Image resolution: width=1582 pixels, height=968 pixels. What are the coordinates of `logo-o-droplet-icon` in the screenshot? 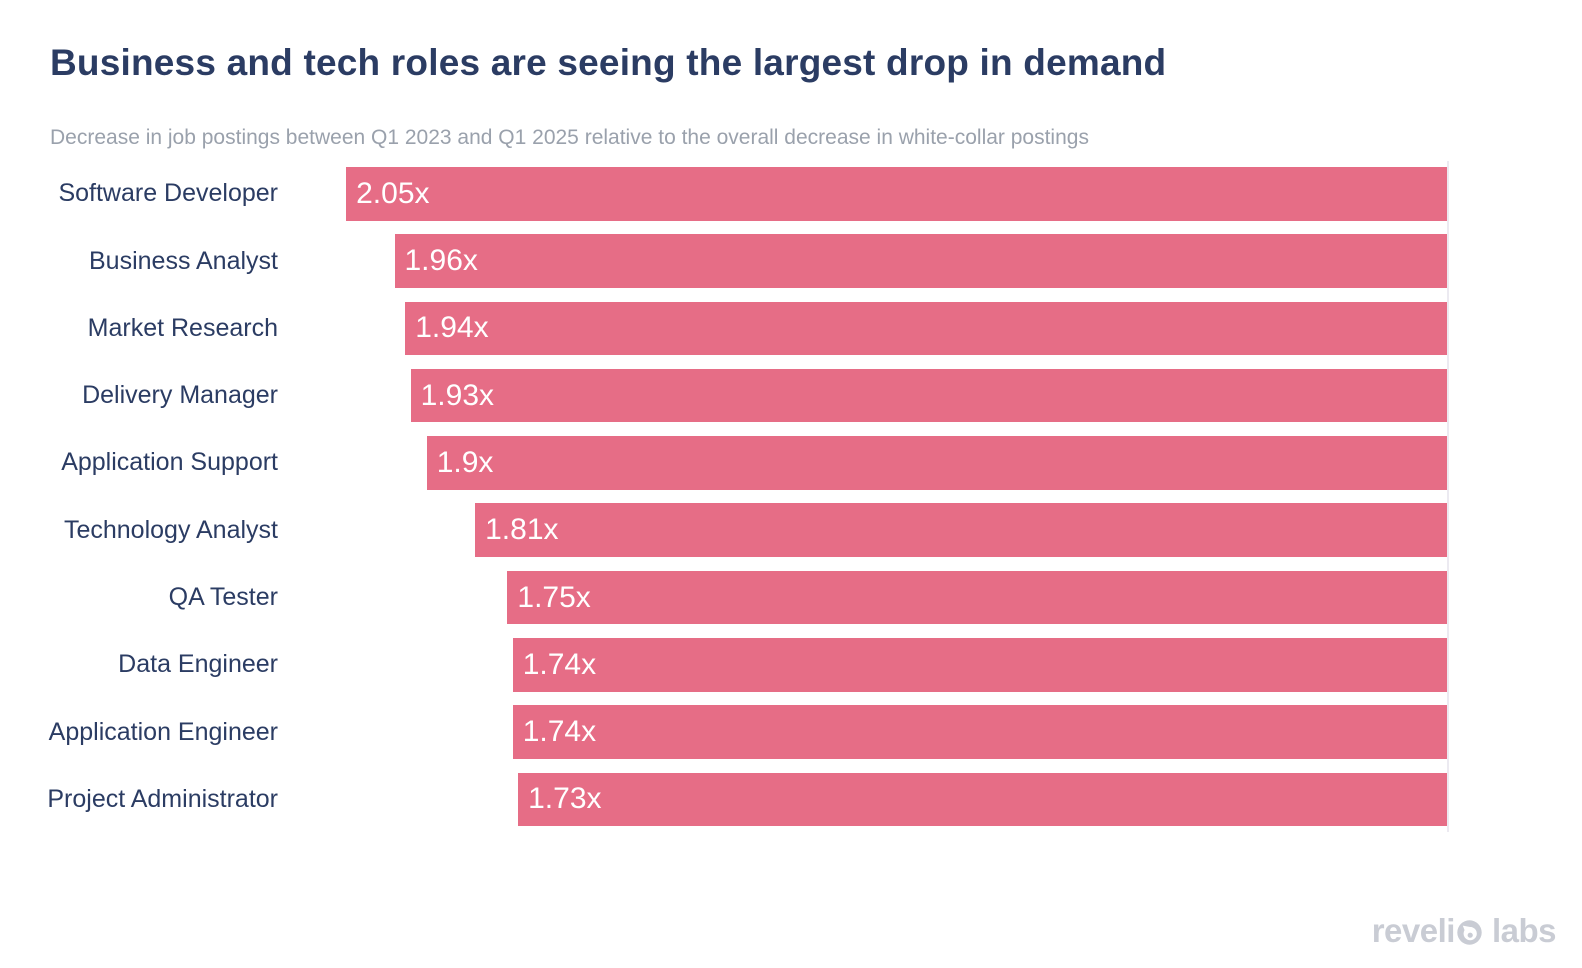 It's located at (1469, 932).